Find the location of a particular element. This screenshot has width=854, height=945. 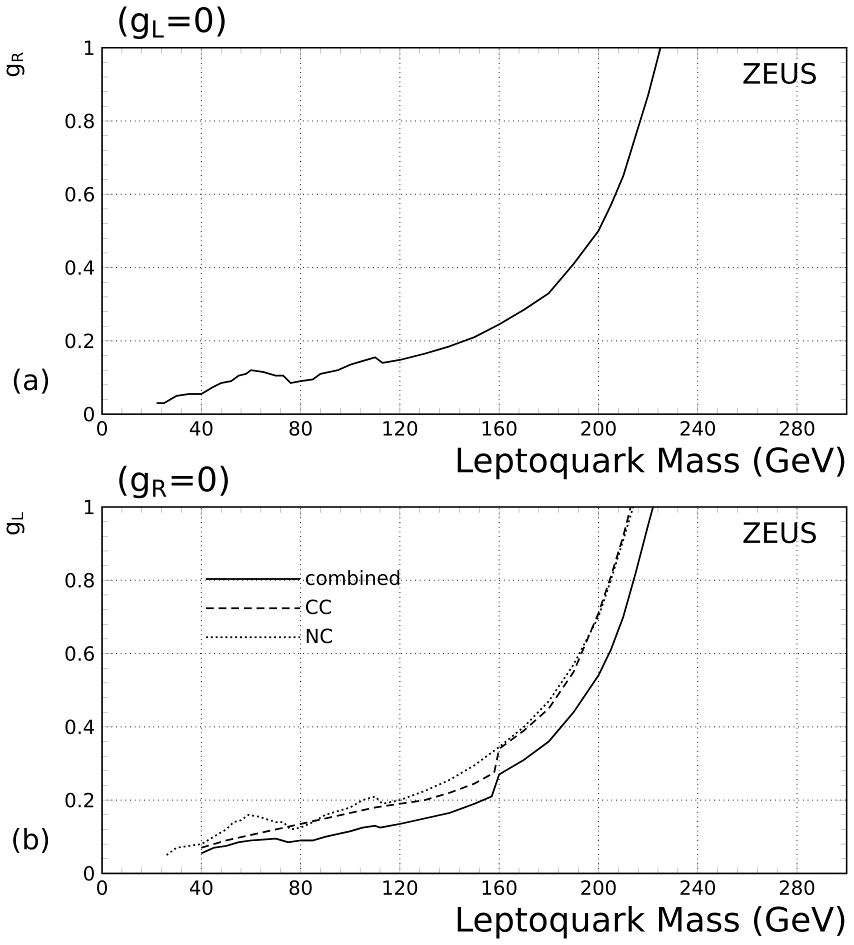

legend-label: CC is located at coordinates (319, 606).